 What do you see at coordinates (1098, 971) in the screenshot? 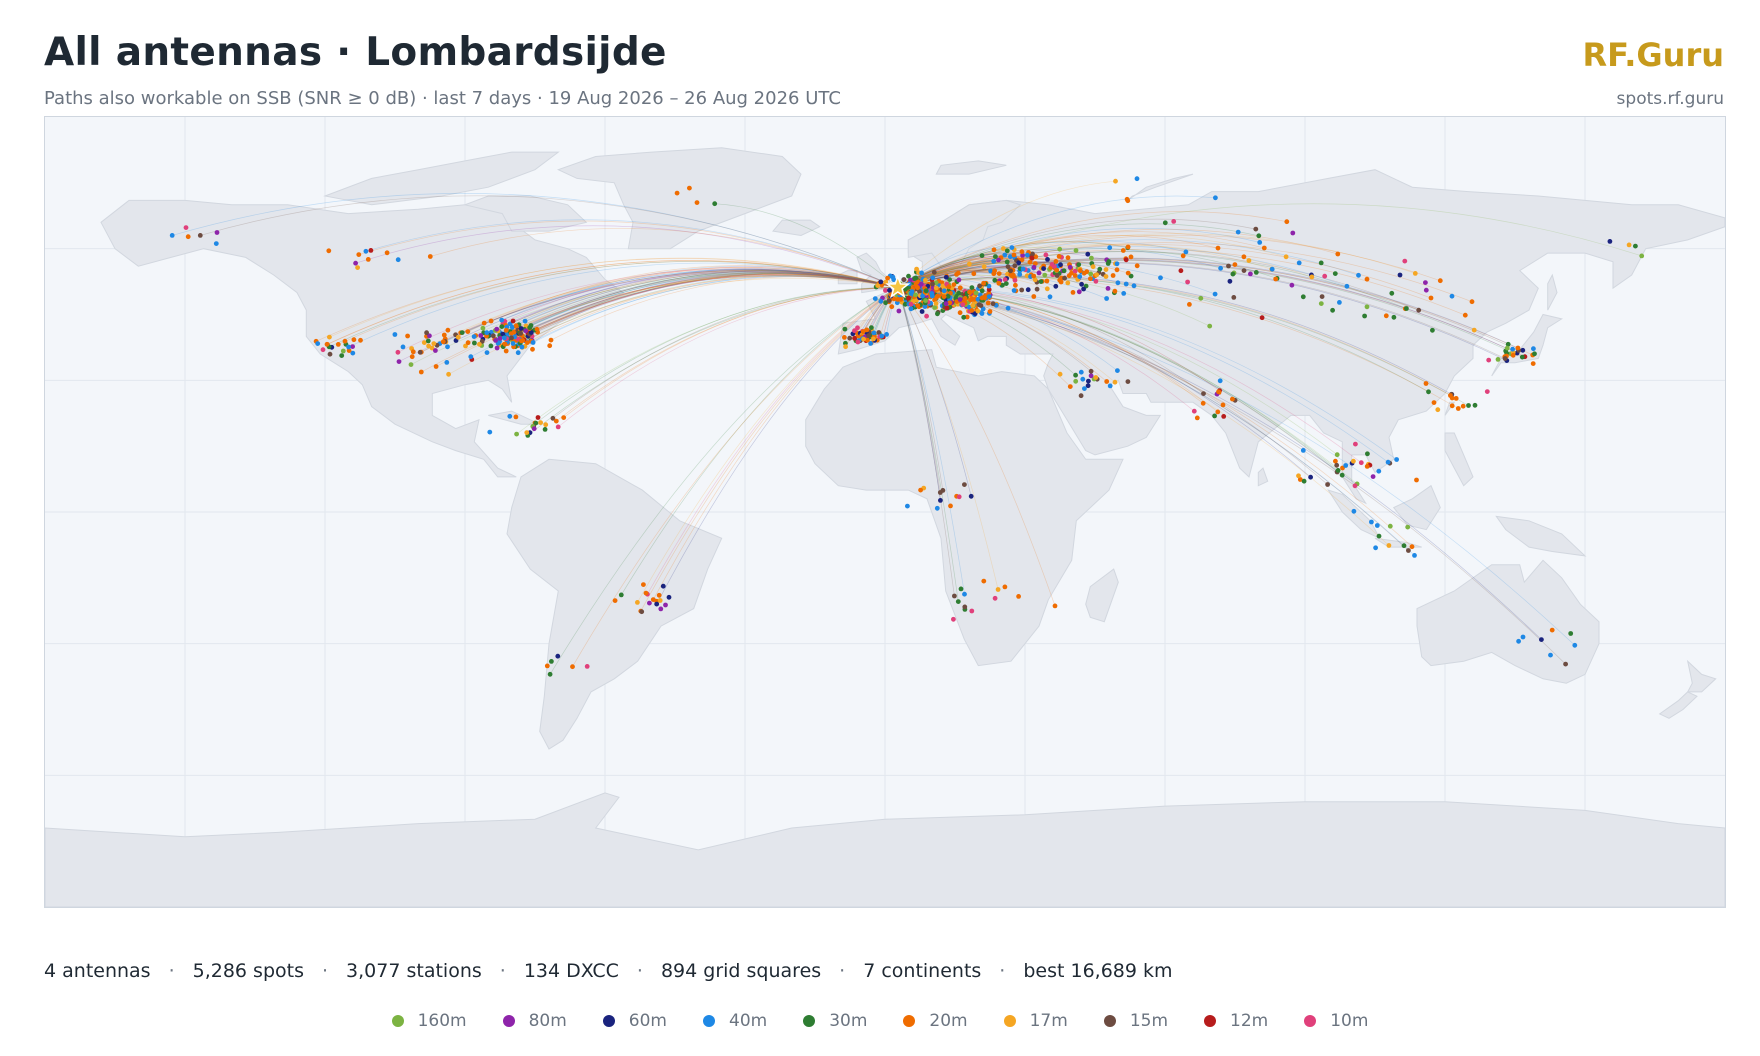
I see `stat-item: best 16,689 km` at bounding box center [1098, 971].